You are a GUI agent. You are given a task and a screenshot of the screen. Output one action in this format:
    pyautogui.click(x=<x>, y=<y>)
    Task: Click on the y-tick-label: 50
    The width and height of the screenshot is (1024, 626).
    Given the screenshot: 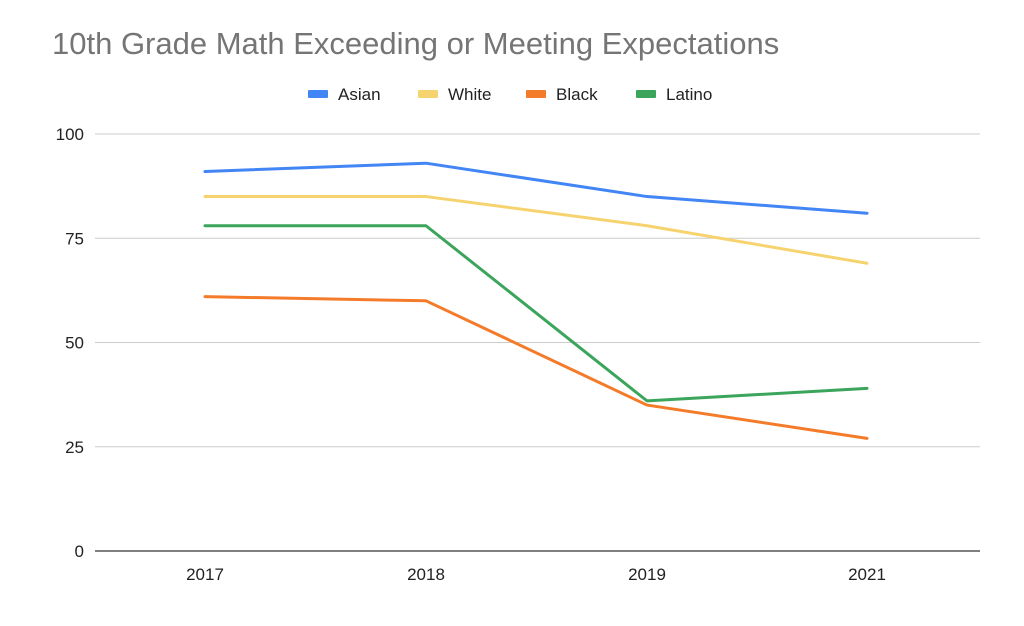 What is the action you would take?
    pyautogui.click(x=74, y=343)
    